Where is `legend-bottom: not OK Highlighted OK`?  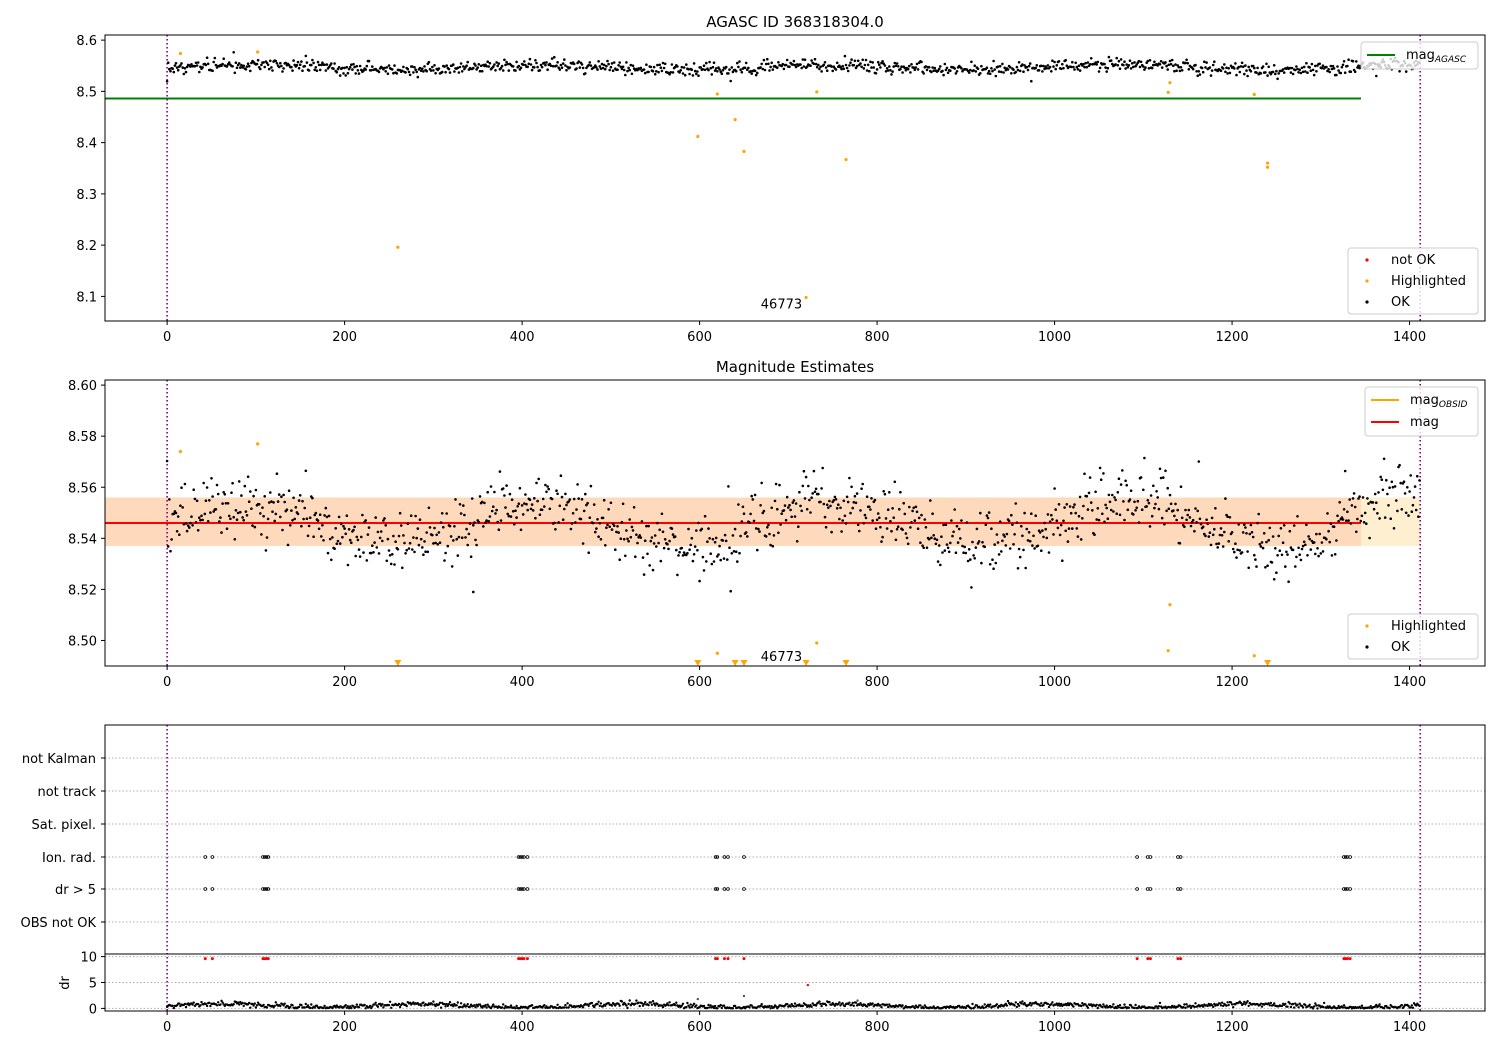 legend-bottom: not OK Highlighted OK is located at coordinates (1413, 281).